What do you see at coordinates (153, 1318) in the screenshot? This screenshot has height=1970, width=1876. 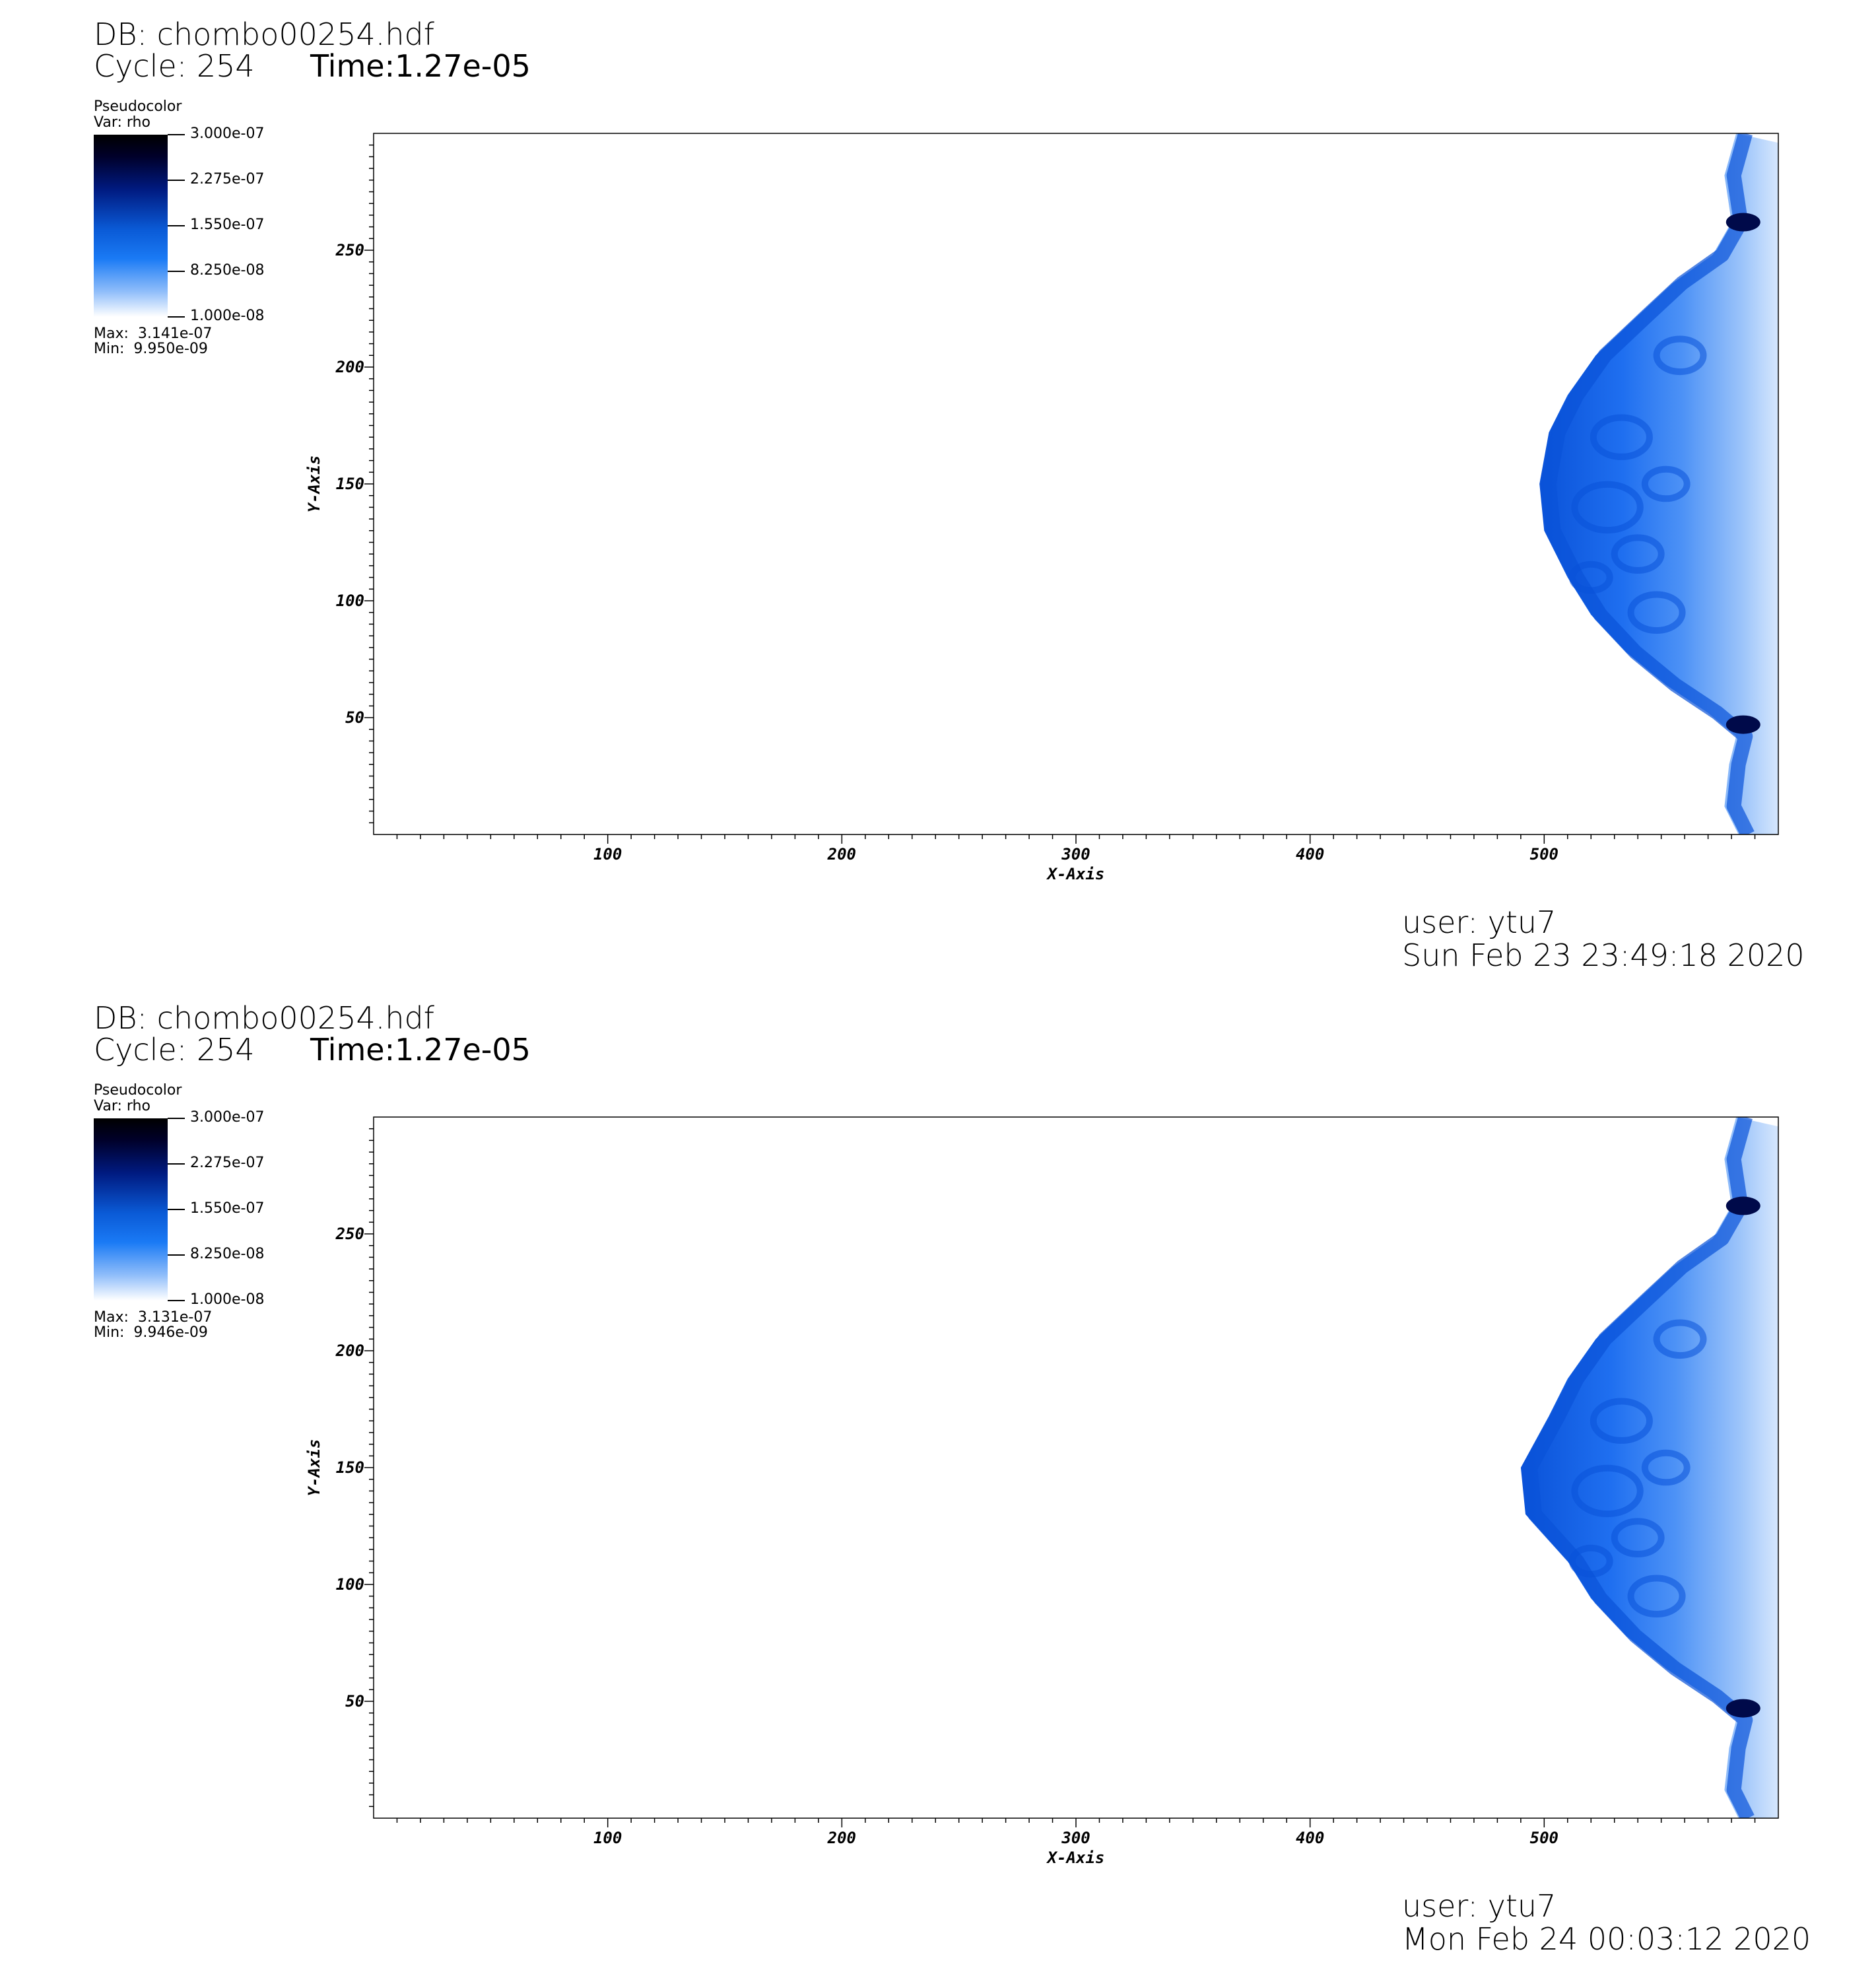 I see `legend-max: Max: 3.131e-07` at bounding box center [153, 1318].